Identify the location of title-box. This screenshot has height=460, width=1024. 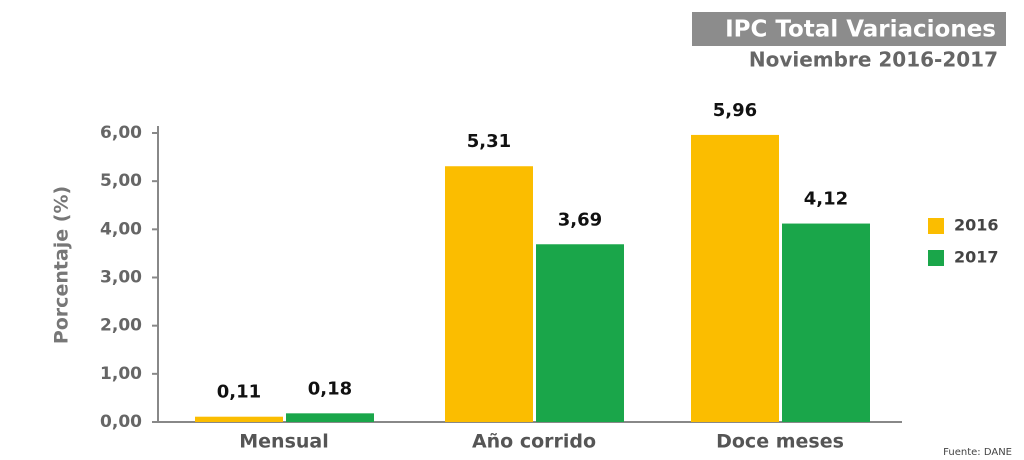
(849, 29).